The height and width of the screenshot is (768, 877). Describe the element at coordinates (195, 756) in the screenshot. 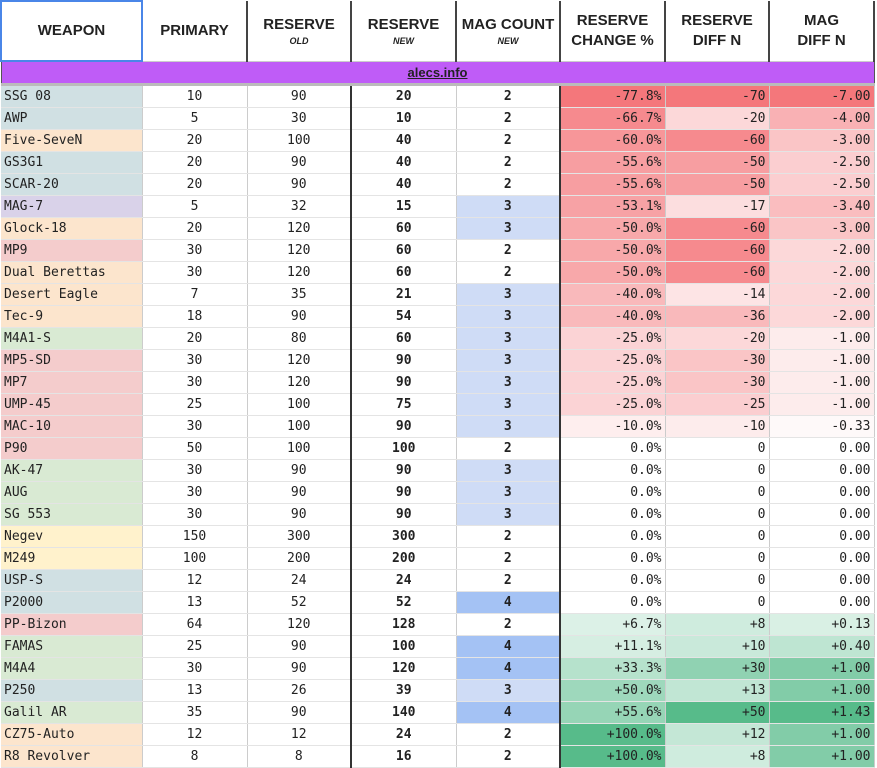

I see `primary-cell: 8` at that location.